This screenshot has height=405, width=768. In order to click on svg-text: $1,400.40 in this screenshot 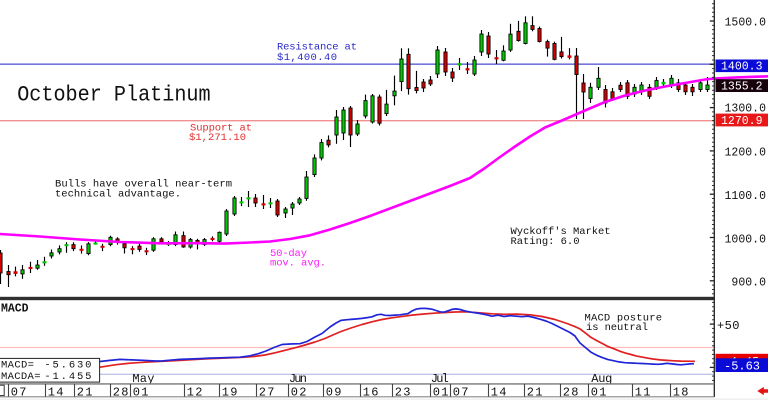, I will do `click(307, 58)`.